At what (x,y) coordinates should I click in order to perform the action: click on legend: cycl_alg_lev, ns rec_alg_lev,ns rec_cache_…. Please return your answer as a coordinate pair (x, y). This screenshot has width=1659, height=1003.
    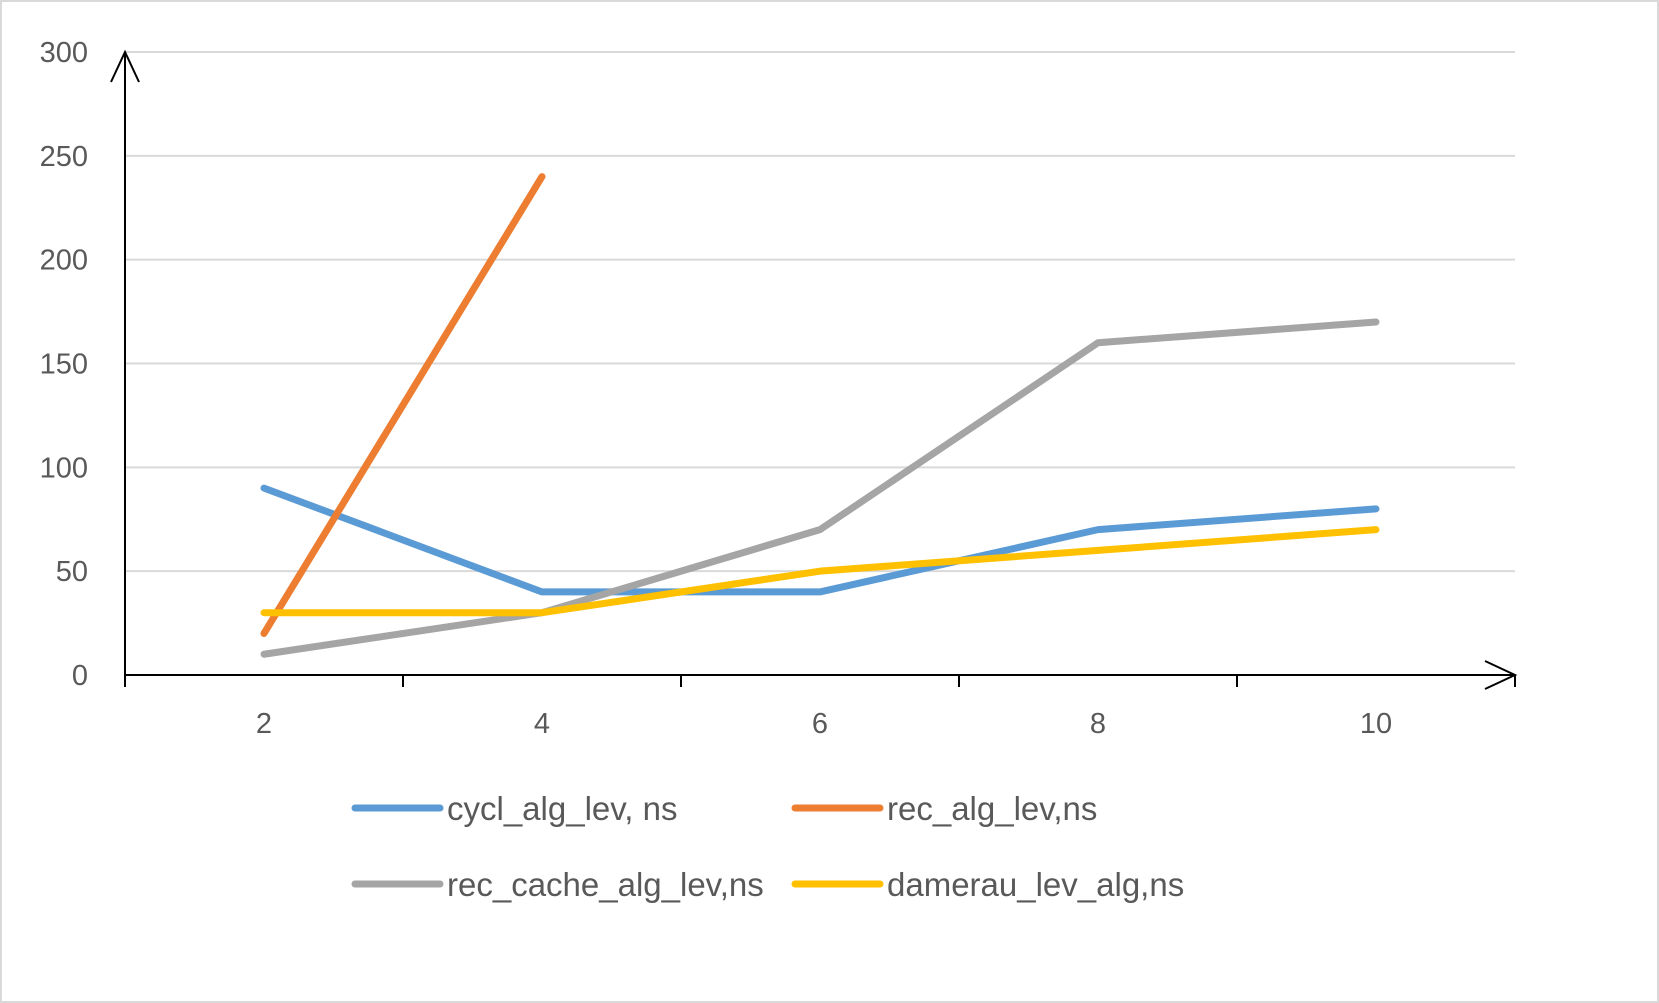
    Looking at the image, I should click on (767, 846).